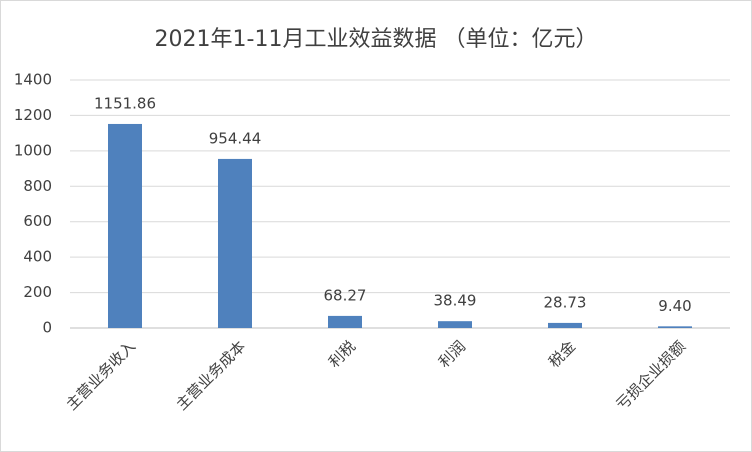 The height and width of the screenshot is (452, 752). What do you see at coordinates (33, 150) in the screenshot?
I see `y-tick-label: 1000` at bounding box center [33, 150].